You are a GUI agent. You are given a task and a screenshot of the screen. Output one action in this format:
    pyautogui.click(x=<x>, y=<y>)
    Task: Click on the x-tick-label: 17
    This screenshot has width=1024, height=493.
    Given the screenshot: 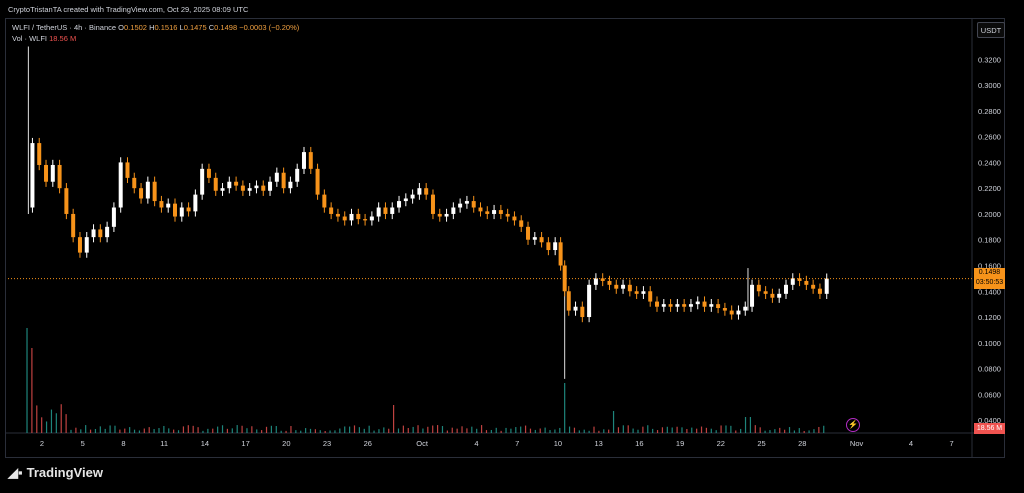 What is the action you would take?
    pyautogui.click(x=245, y=443)
    